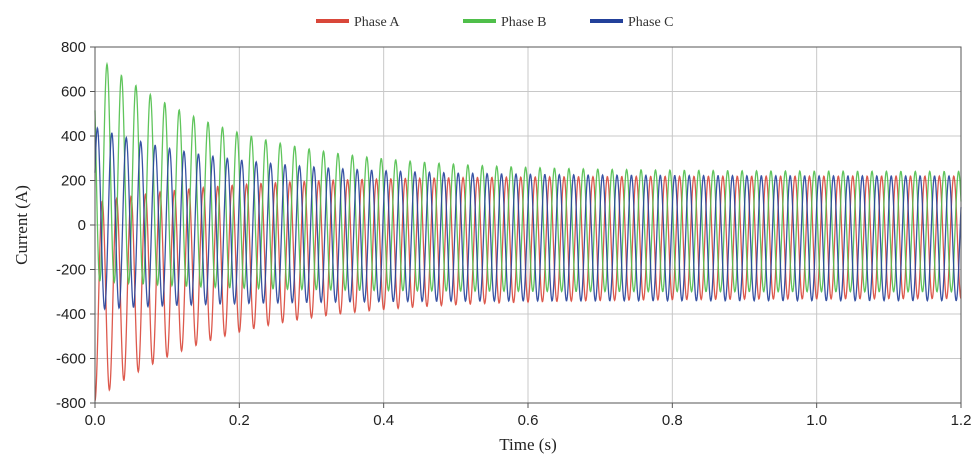 The width and height of the screenshot is (979, 457). Describe the element at coordinates (495, 22) in the screenshot. I see `legend: Phase A Phase B Phase C` at that location.